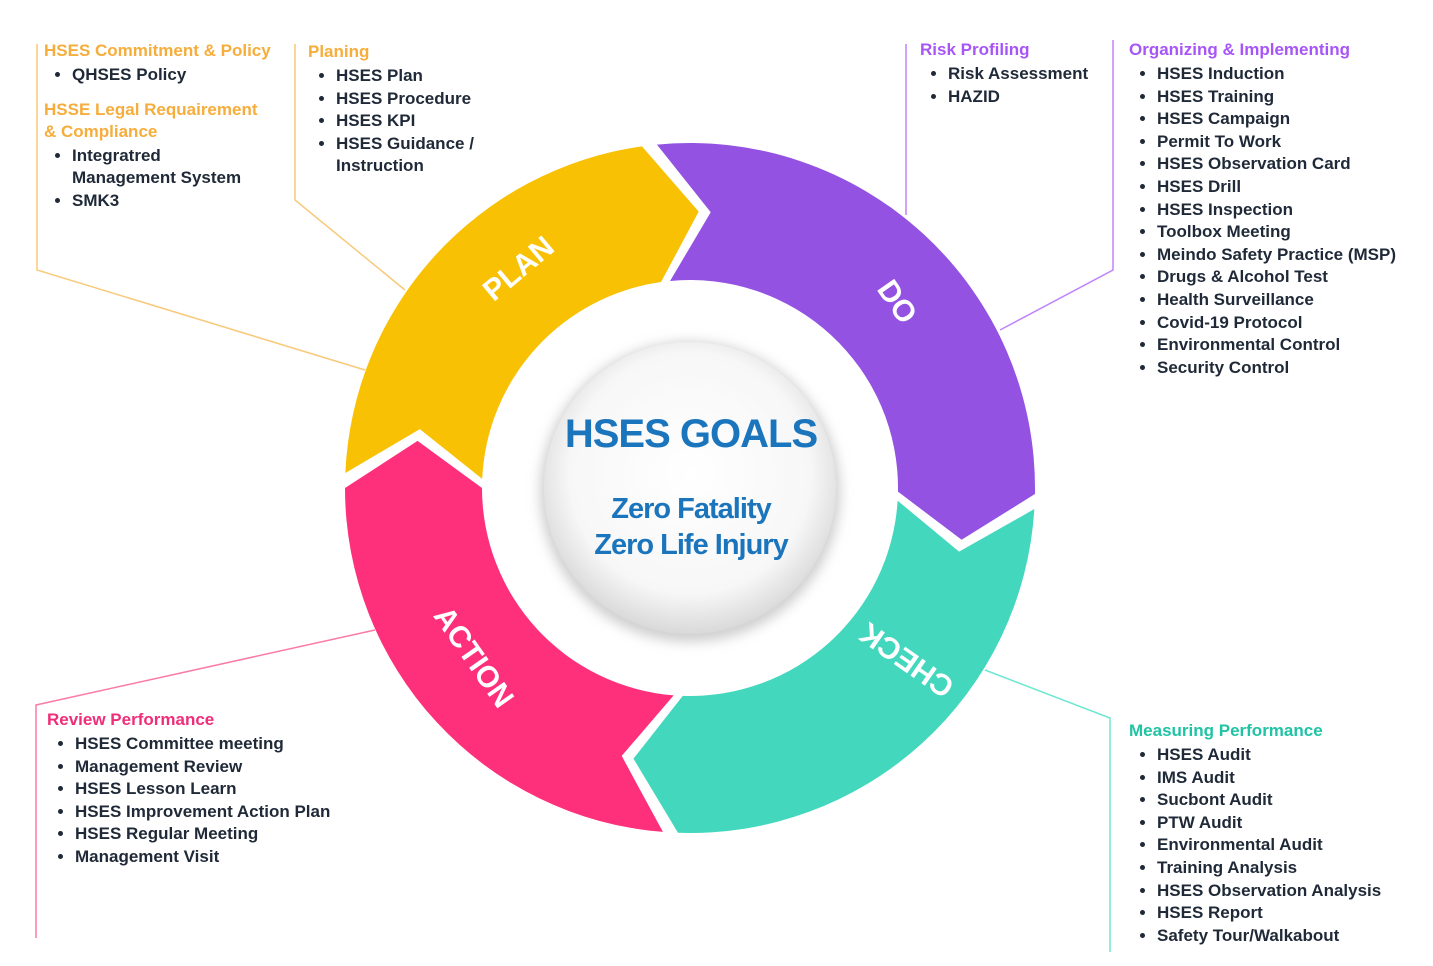 The image size is (1433, 966). I want to click on connector-plan-planning, so click(350, 167).